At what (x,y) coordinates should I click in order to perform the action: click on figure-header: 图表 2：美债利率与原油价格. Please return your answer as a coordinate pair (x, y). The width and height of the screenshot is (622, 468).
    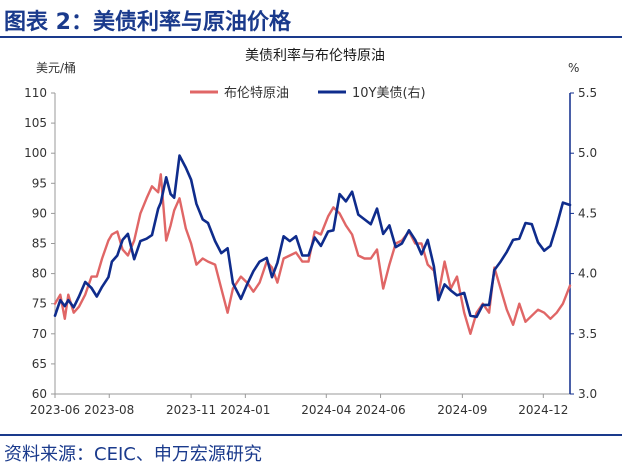
    Looking at the image, I should click on (311, 19).